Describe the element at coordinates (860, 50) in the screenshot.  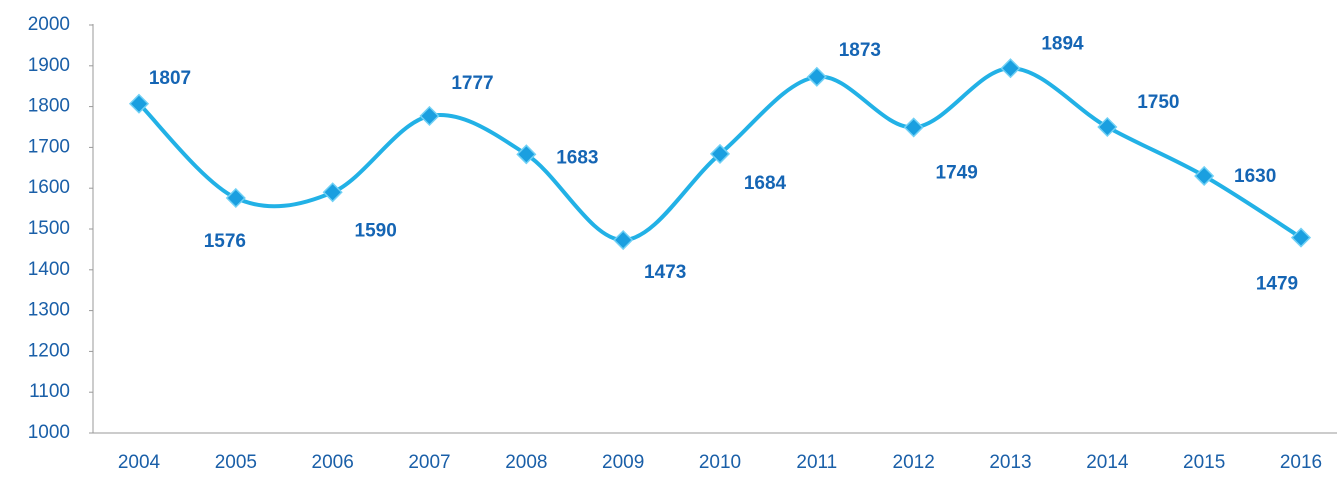
I see `data-label: 1873` at that location.